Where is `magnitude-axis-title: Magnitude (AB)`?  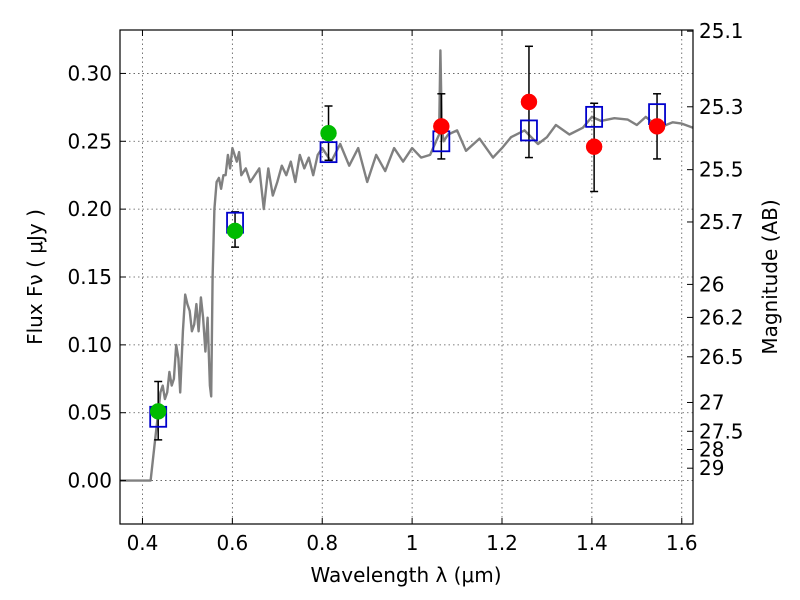
magnitude-axis-title: Magnitude (AB) is located at coordinates (770, 276).